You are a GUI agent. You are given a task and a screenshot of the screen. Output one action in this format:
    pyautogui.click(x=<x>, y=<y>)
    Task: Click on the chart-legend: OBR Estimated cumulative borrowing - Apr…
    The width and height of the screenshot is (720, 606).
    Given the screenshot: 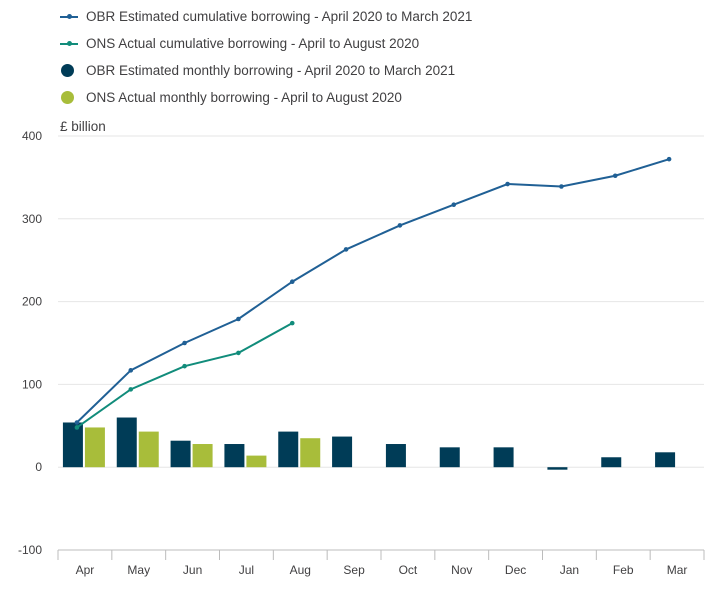 What is the action you would take?
    pyautogui.click(x=265, y=60)
    